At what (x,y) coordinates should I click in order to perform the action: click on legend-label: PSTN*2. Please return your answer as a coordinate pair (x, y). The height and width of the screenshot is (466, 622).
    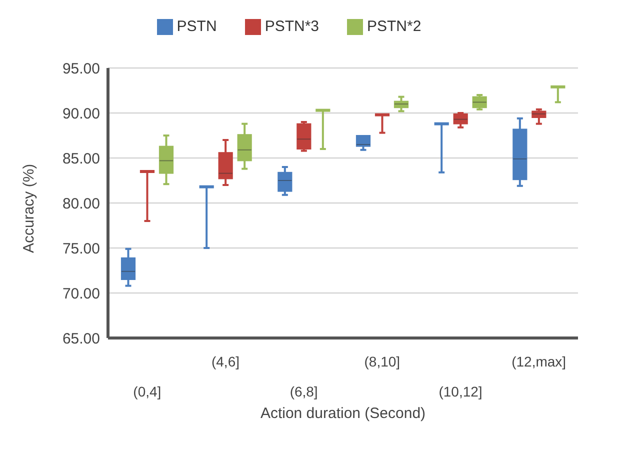
    Looking at the image, I should click on (394, 26).